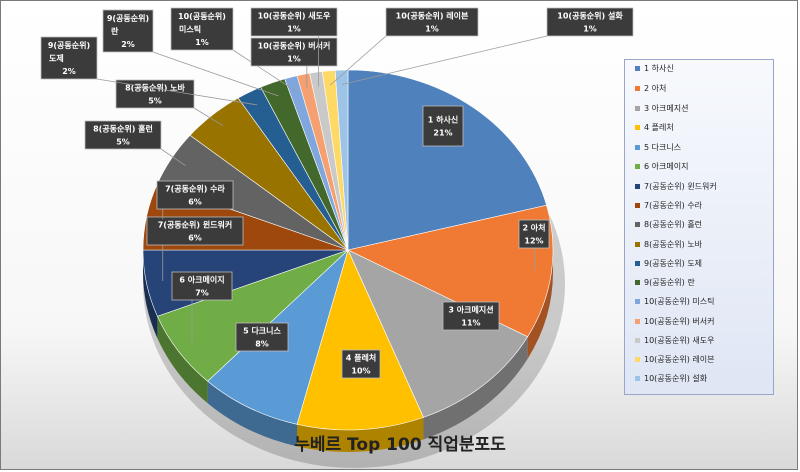 The width and height of the screenshot is (800, 472). Describe the element at coordinates (668, 263) in the screenshot. I see `legend-item-11: 9(공동순위) 도제` at that location.